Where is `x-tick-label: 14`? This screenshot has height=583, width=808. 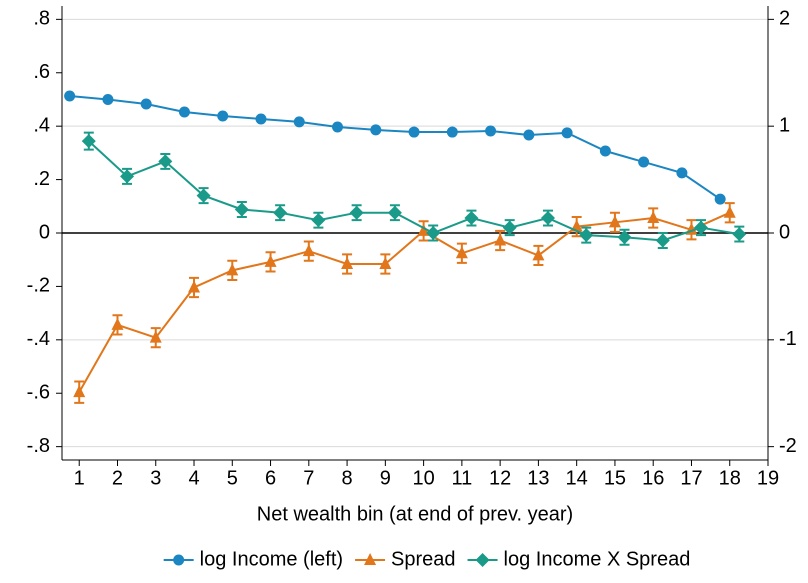 x-tick-label: 14 is located at coordinates (577, 478).